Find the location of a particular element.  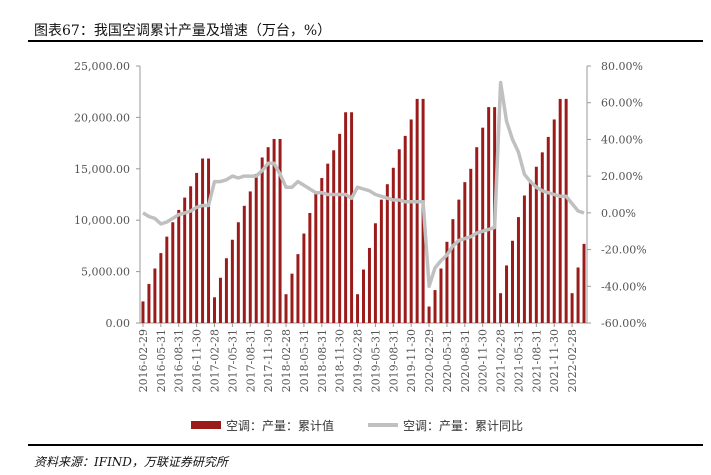

x-tick-label: 2020-02-29 is located at coordinates (429, 360).